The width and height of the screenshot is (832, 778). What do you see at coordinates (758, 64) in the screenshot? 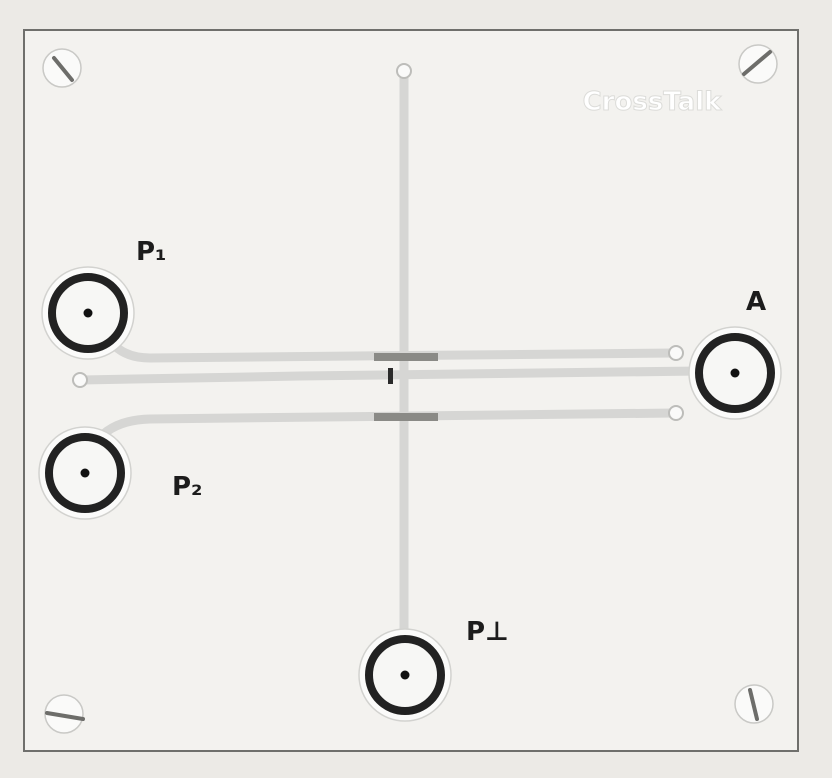
I see `screw-top-right` at bounding box center [758, 64].